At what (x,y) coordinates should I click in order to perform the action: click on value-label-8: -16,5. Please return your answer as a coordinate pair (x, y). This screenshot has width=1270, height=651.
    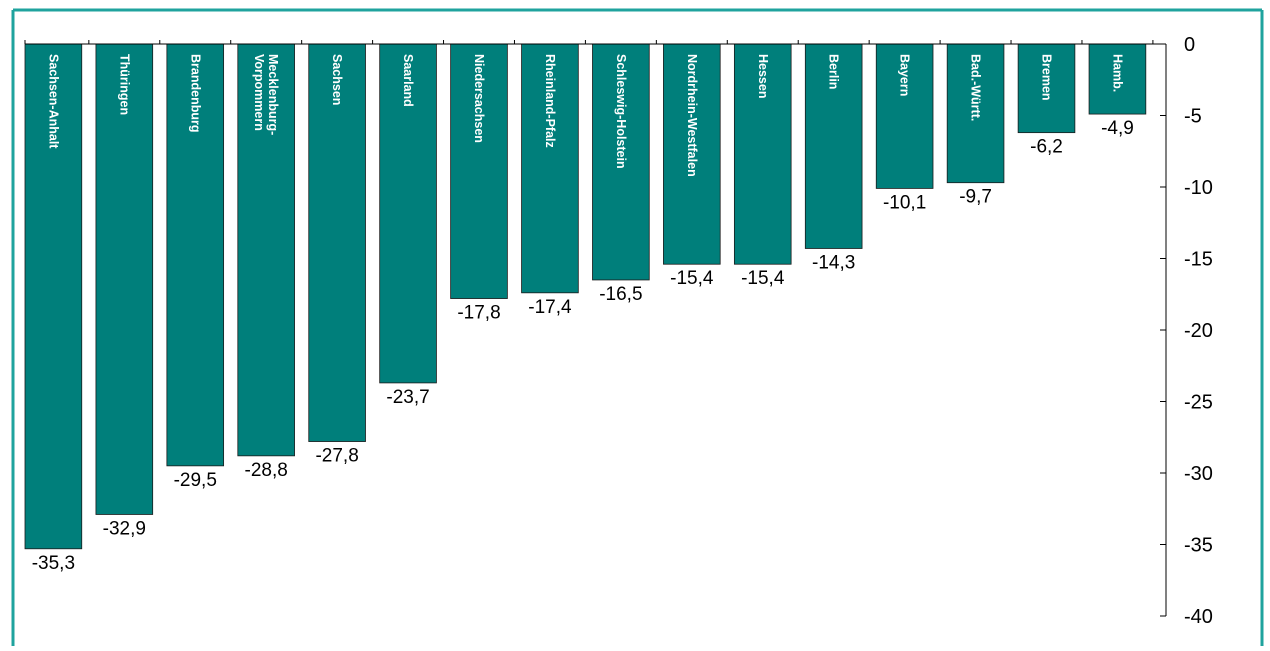
    Looking at the image, I should click on (620, 294).